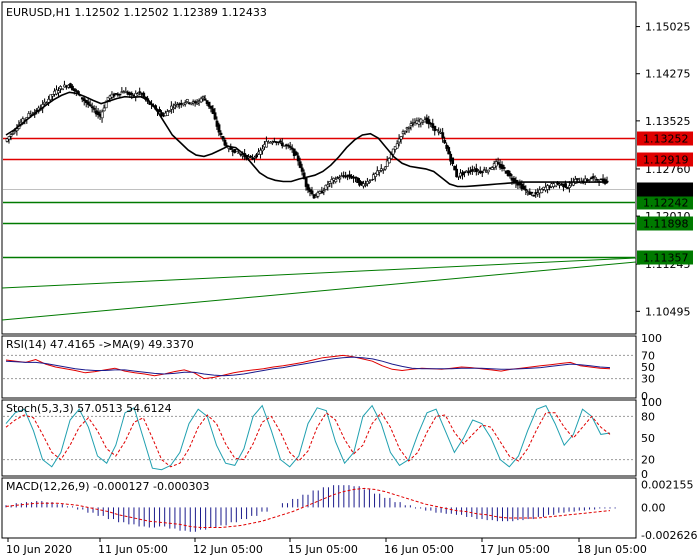 This screenshot has height=560, width=700. What do you see at coordinates (308, 437) in the screenshot?
I see `stoch-k-line` at bounding box center [308, 437].